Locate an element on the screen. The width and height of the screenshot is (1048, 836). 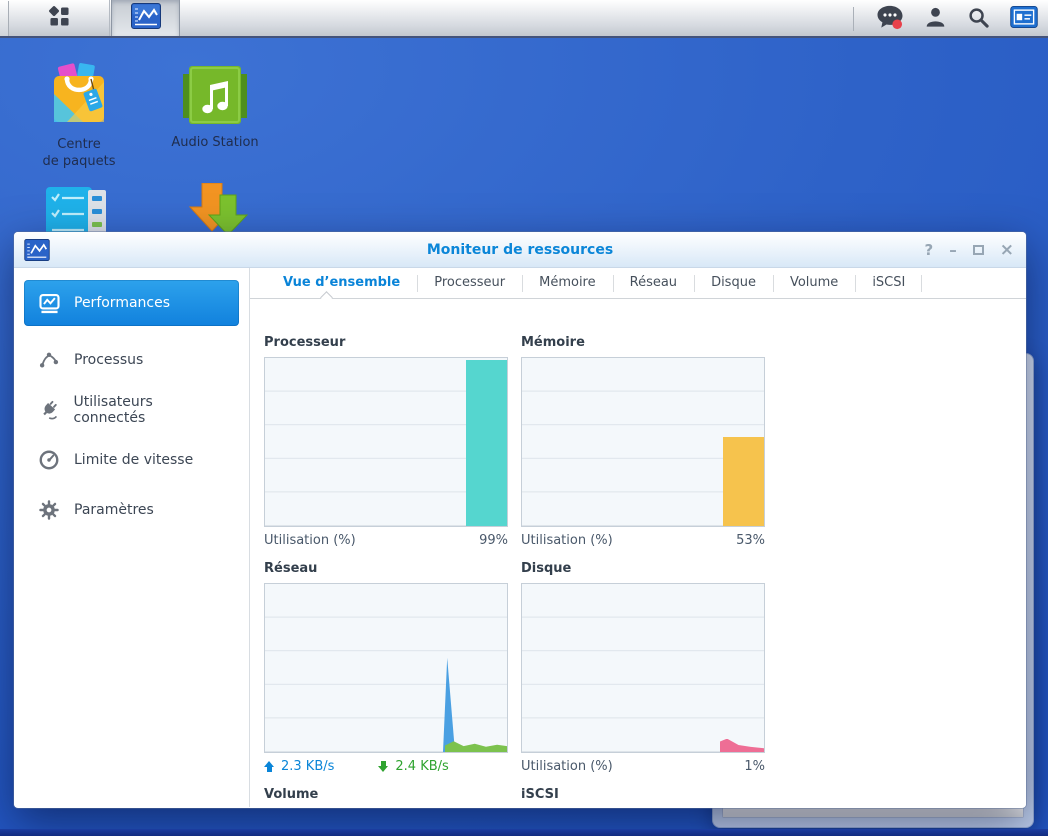
window-titlebar: Moniteur de ressources ? – × is located at coordinates (520, 250).